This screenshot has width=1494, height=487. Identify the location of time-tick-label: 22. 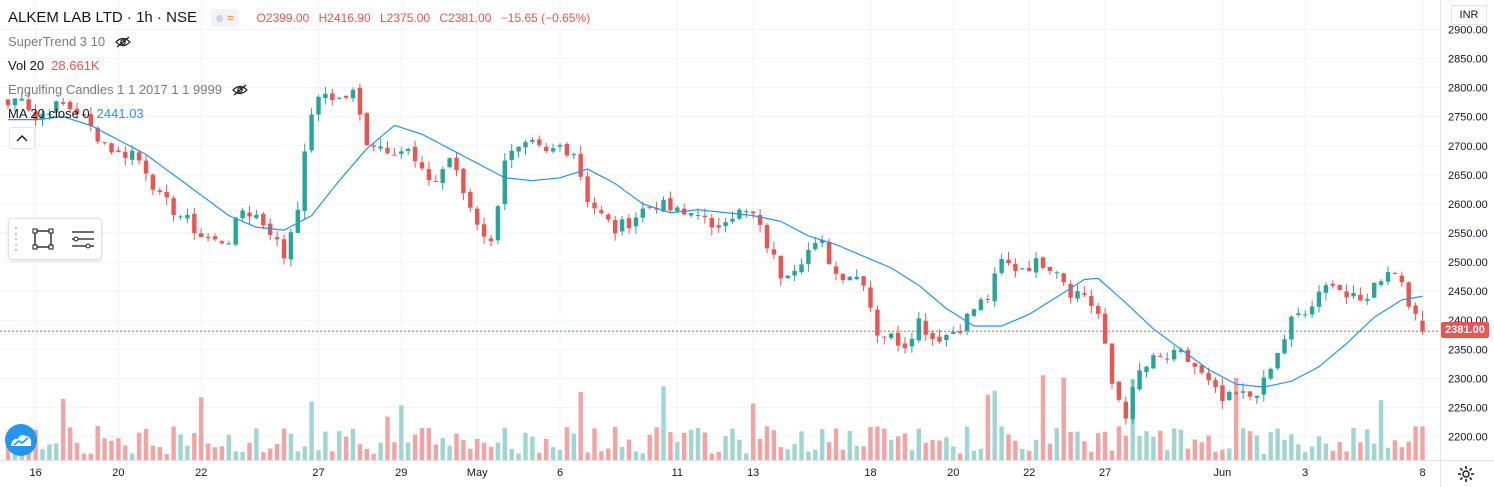
(1029, 473).